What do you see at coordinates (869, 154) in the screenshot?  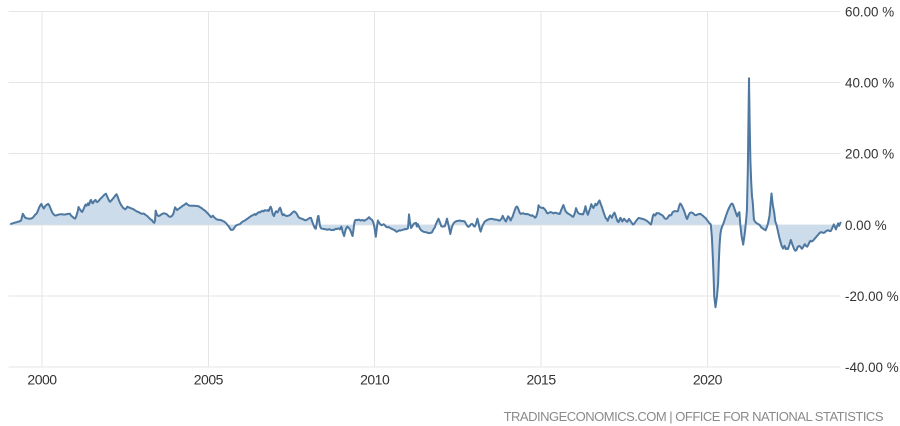 I see `svg-text: 20.00 %` at bounding box center [869, 154].